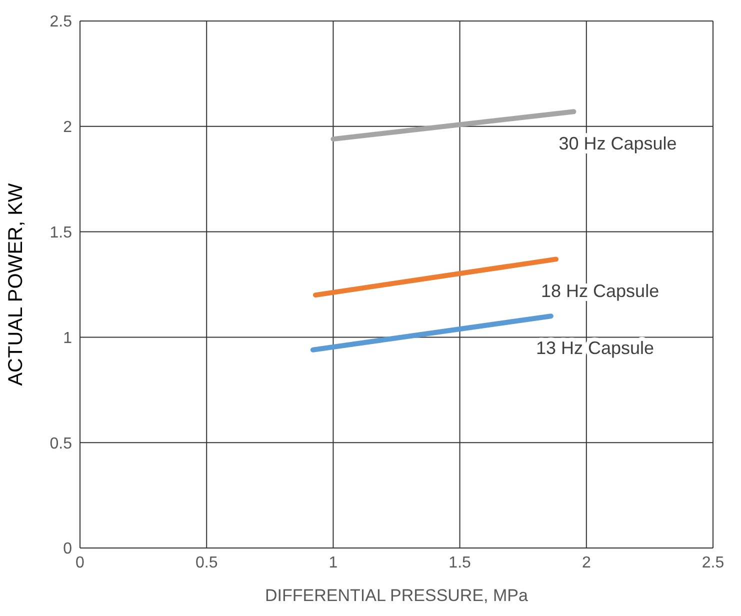 Image resolution: width=741 pixels, height=616 pixels. What do you see at coordinates (61, 22) in the screenshot?
I see `y-tick-label: 2.5` at bounding box center [61, 22].